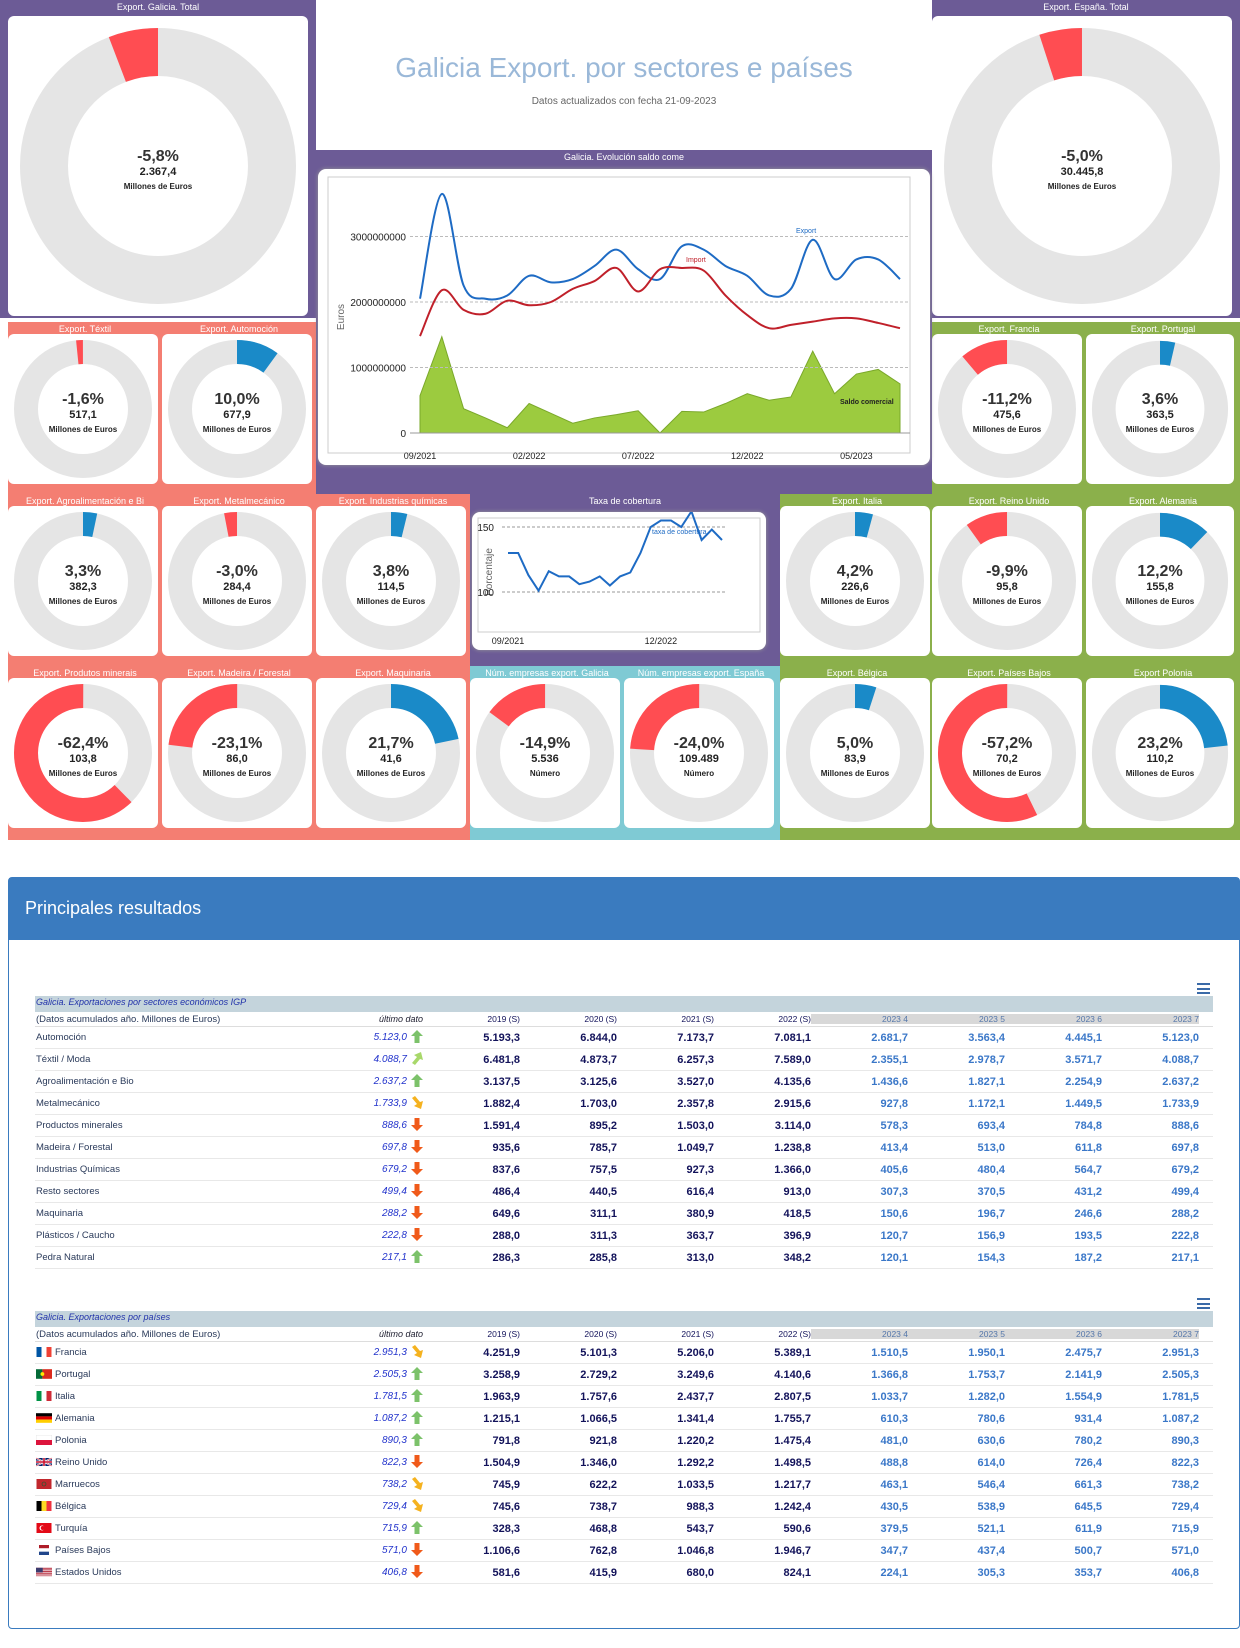 Image resolution: width=1240 pixels, height=1648 pixels. I want to click on countries-table-menu-icon, so click(1203, 1303).